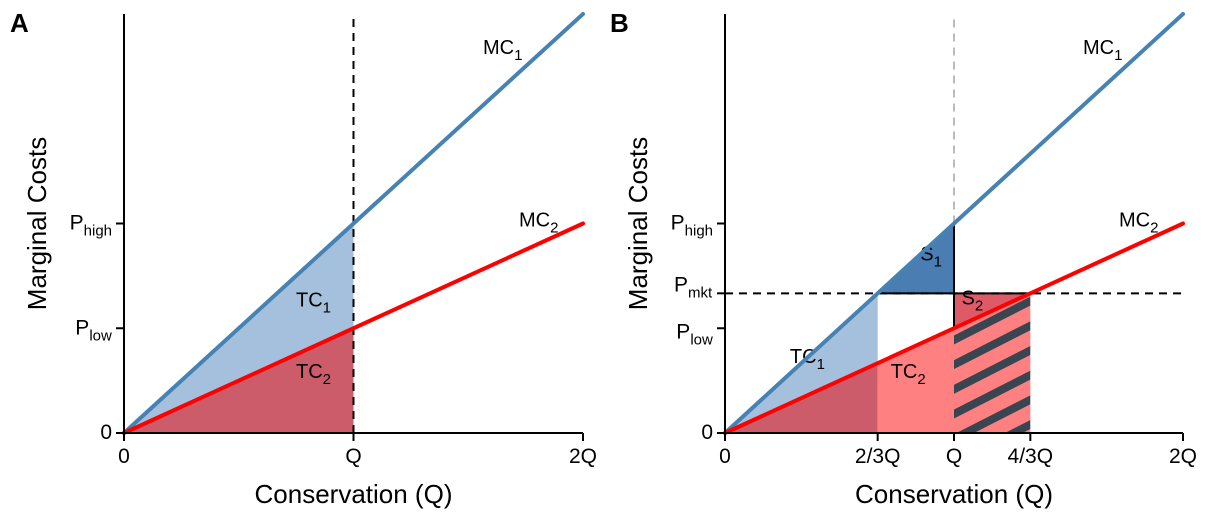 The image size is (1210, 517). What do you see at coordinates (619, 23) in the screenshot?
I see `panel-letter: B` at bounding box center [619, 23].